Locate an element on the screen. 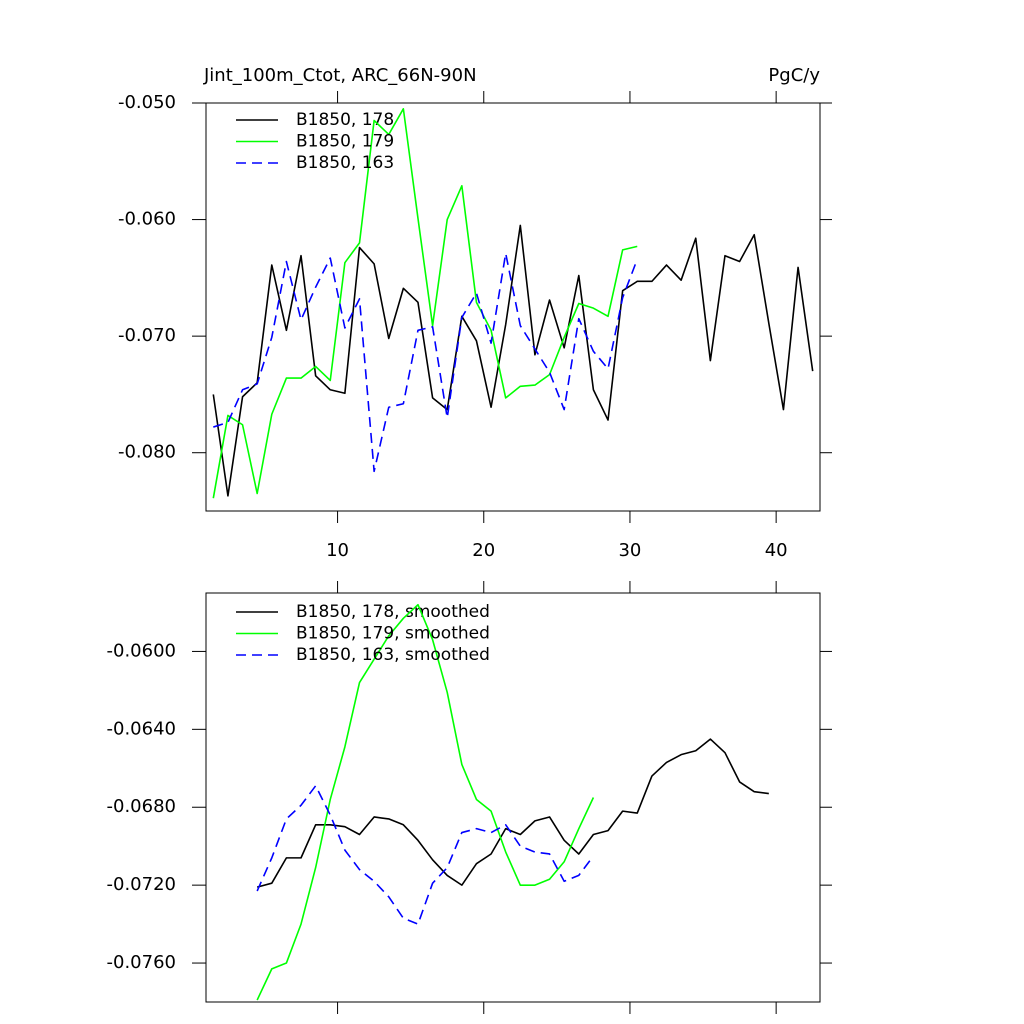 The image size is (1024, 1024). x-tick-label: 30 is located at coordinates (629, 550).